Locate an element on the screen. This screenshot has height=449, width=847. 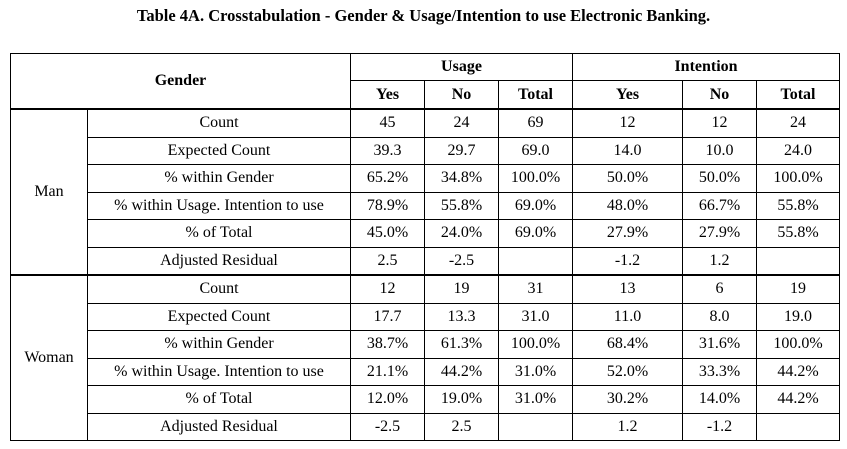
table-cell: 69 is located at coordinates (535, 123).